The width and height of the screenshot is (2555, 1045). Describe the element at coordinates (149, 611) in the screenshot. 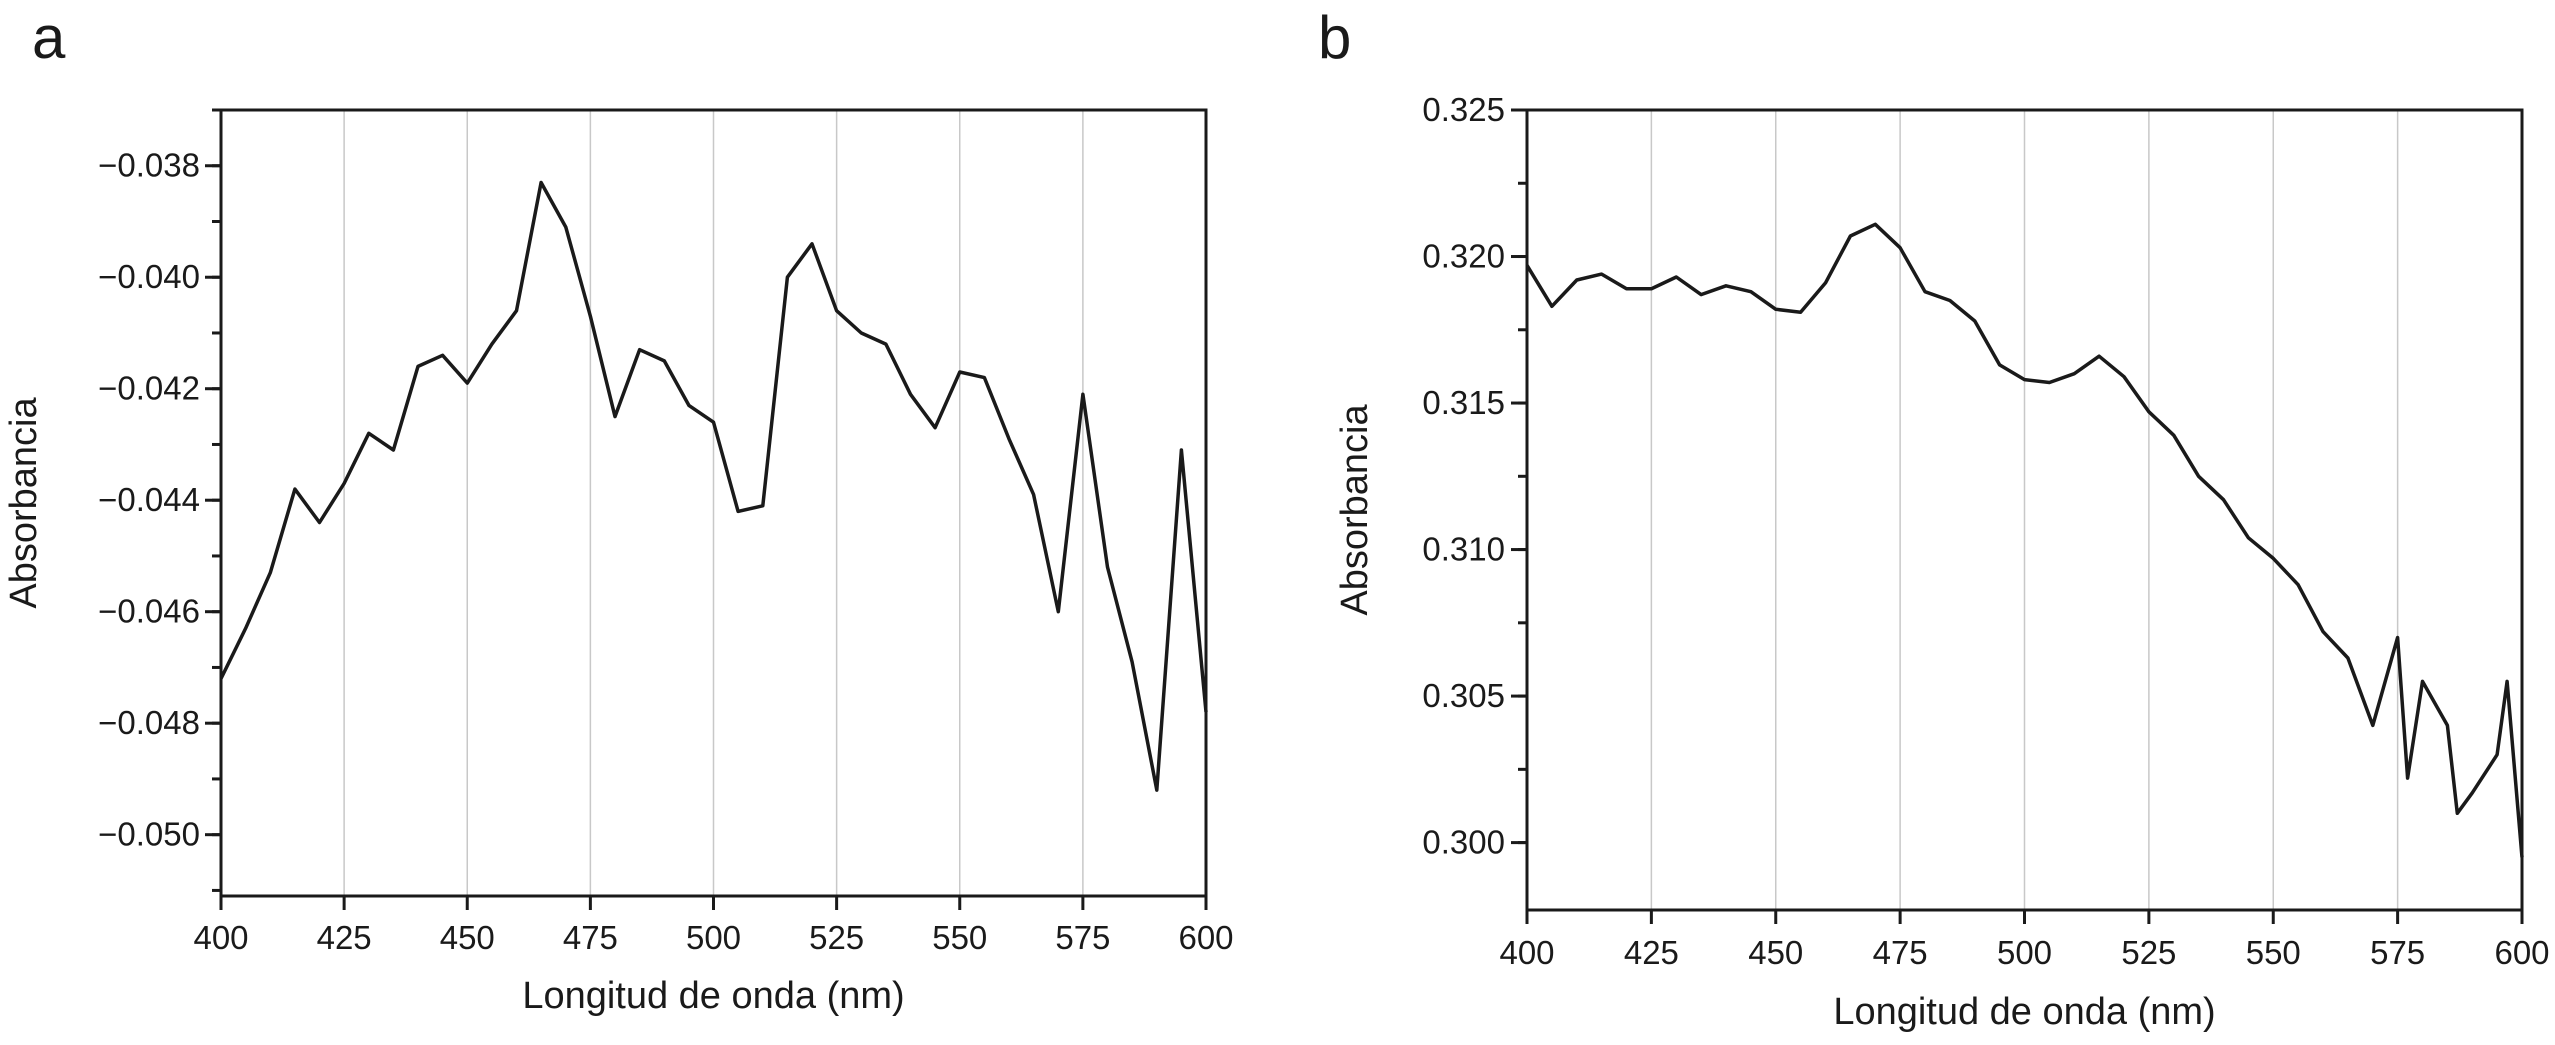

I see `y-tick-label: −0.046` at that location.